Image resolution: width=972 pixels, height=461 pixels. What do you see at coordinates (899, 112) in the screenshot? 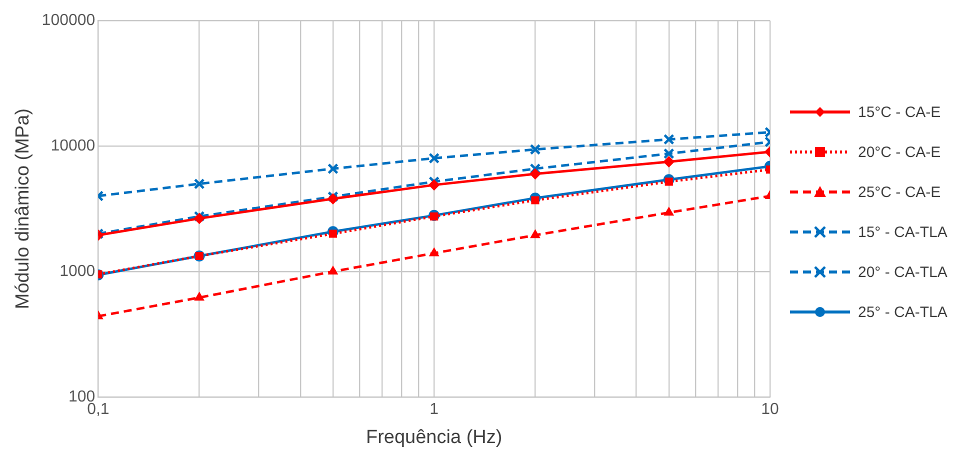
I see `legend-label: 15°C - CA-E` at bounding box center [899, 112].